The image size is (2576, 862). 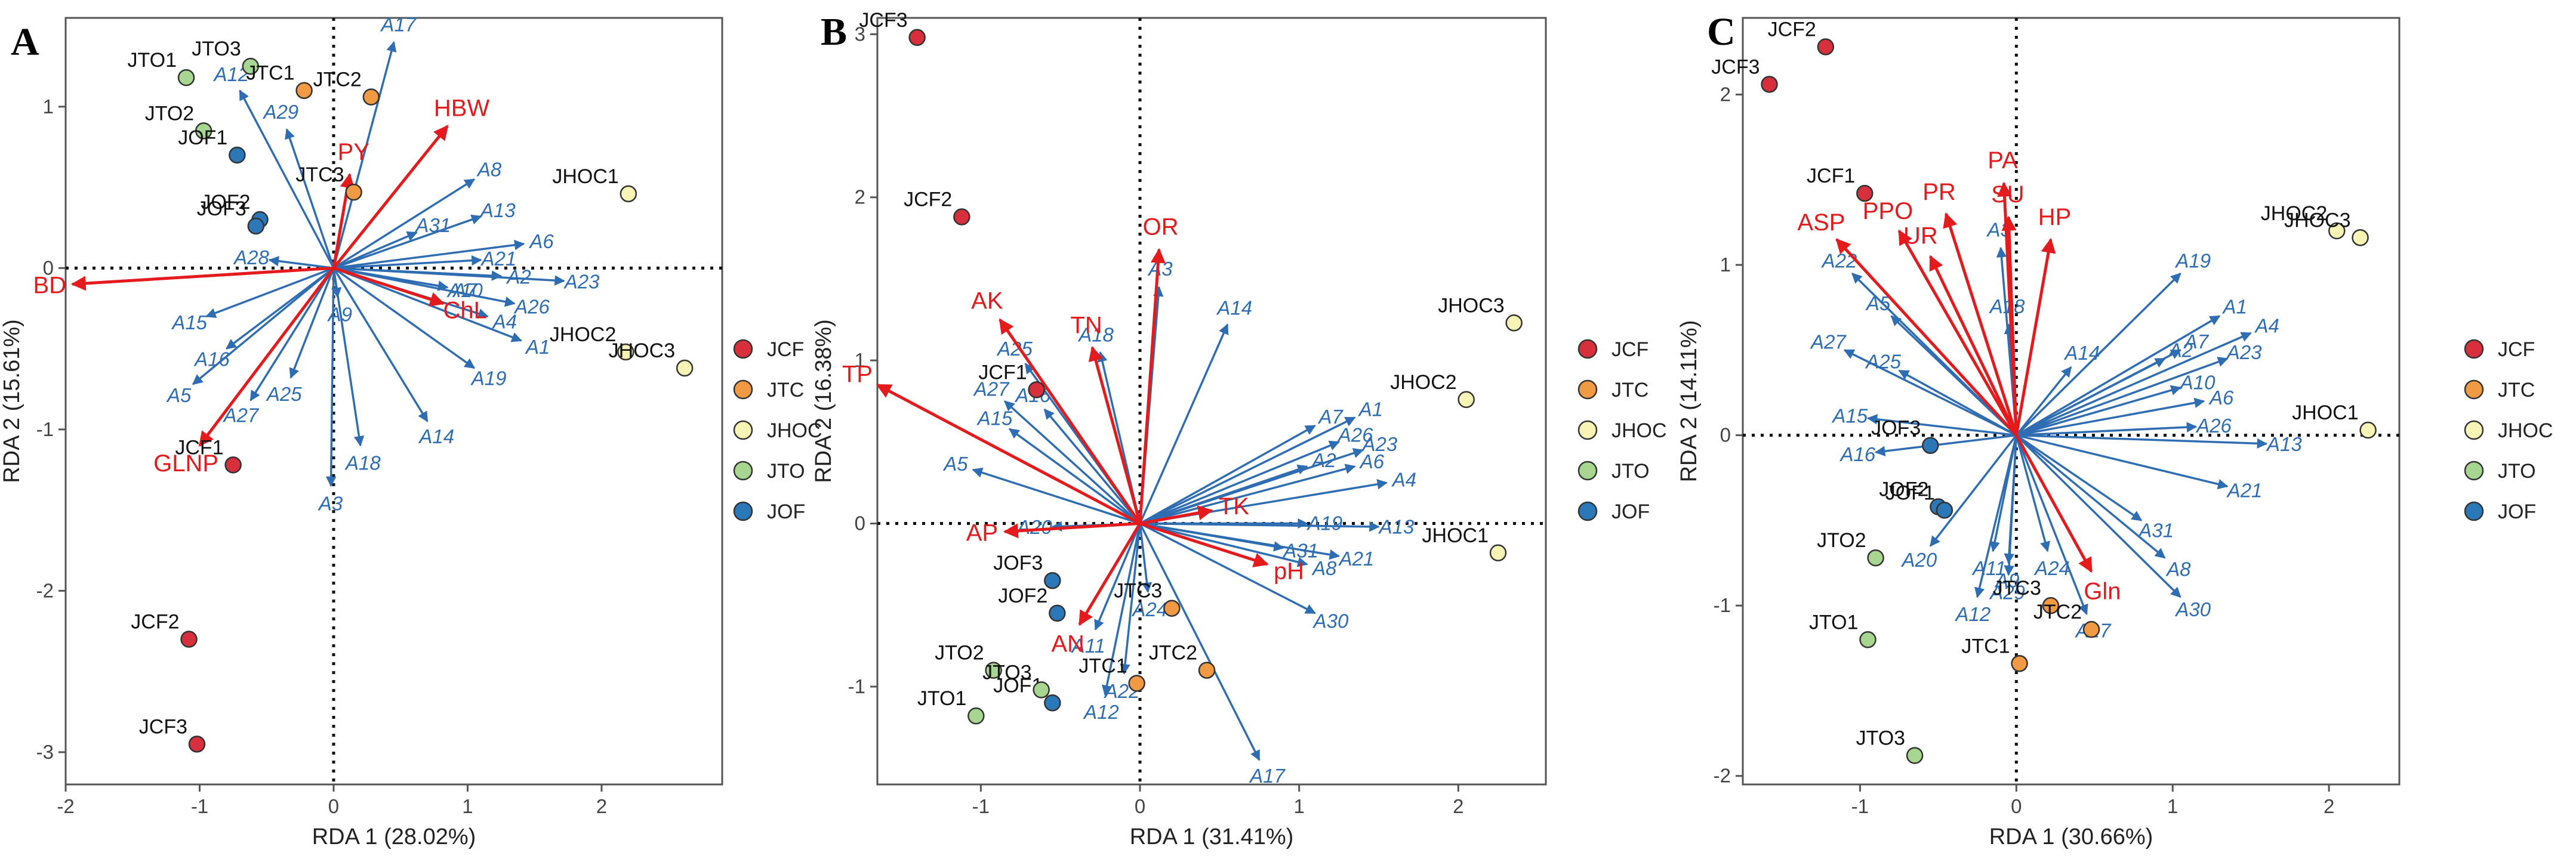 I want to click on species-label: A17, so click(x=1267, y=776).